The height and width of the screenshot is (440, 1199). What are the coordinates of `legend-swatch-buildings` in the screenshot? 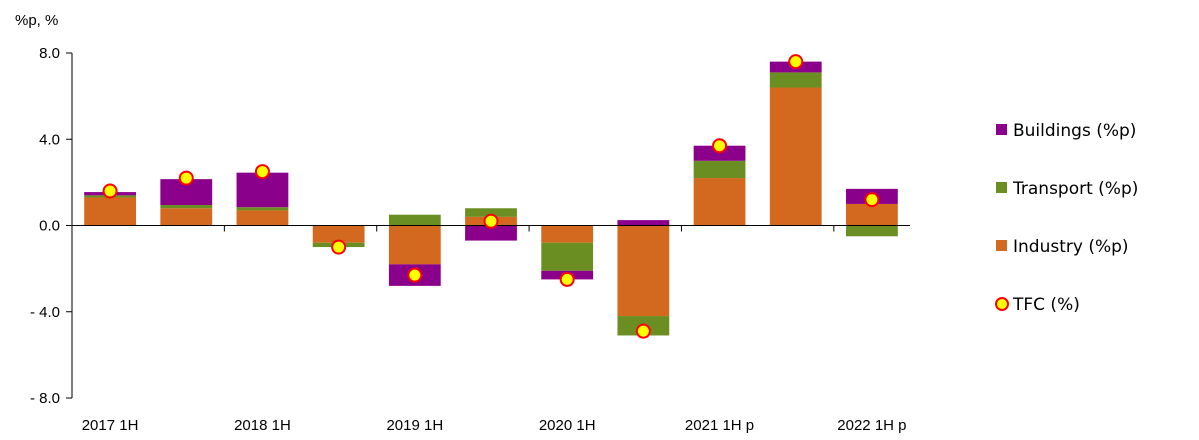 It's located at (1001, 129).